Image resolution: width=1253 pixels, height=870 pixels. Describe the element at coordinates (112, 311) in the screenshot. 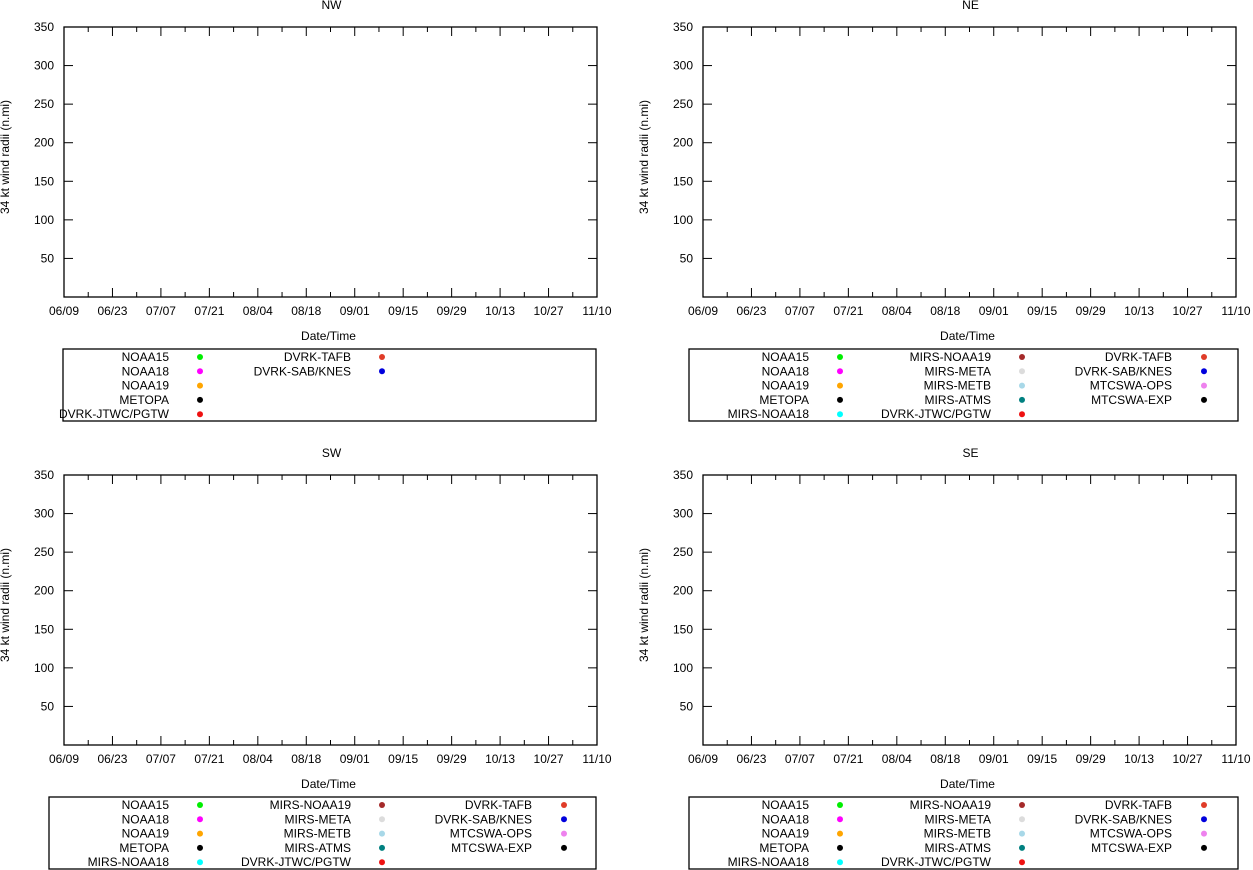

I see `x-tick-label: 06/23` at that location.